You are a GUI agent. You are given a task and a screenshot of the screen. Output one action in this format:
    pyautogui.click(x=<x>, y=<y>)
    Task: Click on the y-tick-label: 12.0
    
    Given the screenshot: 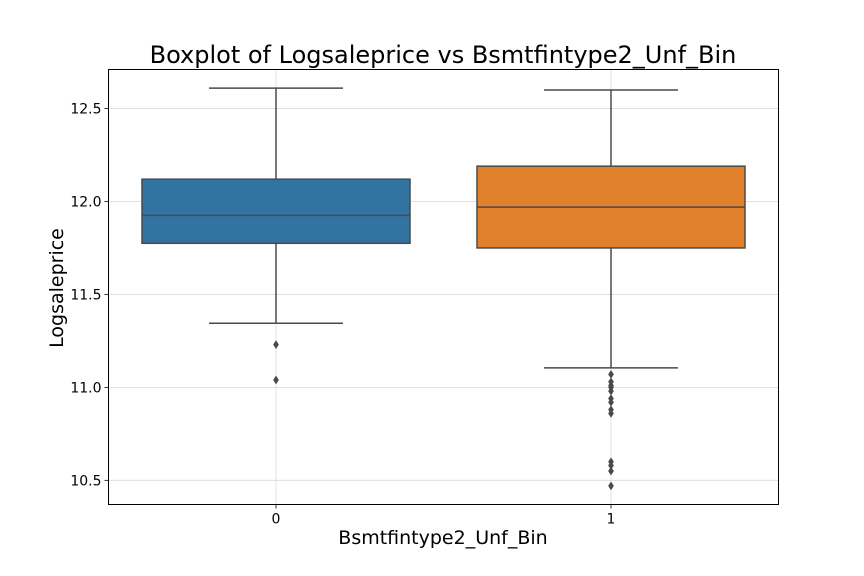 What is the action you would take?
    pyautogui.click(x=85, y=202)
    